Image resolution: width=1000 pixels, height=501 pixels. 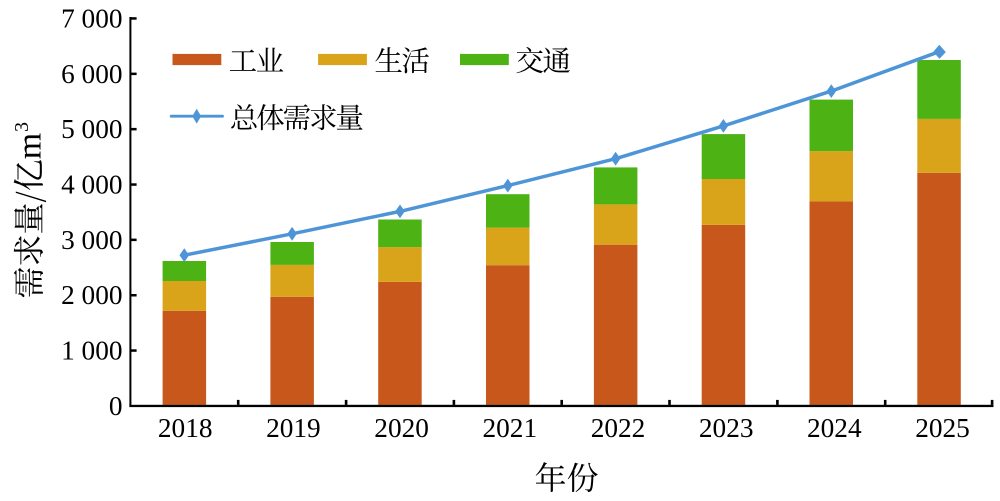 I want to click on svg-text: 2018, so click(x=185, y=428).